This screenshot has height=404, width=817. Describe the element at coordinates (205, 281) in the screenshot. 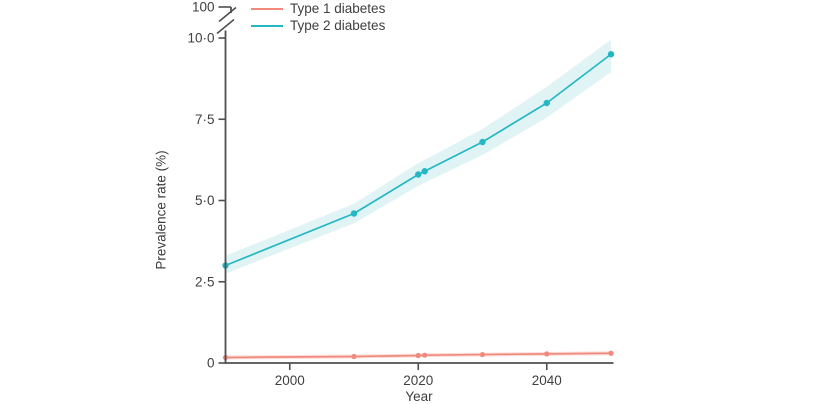

I see `y-tick-label: 2·5` at that location.